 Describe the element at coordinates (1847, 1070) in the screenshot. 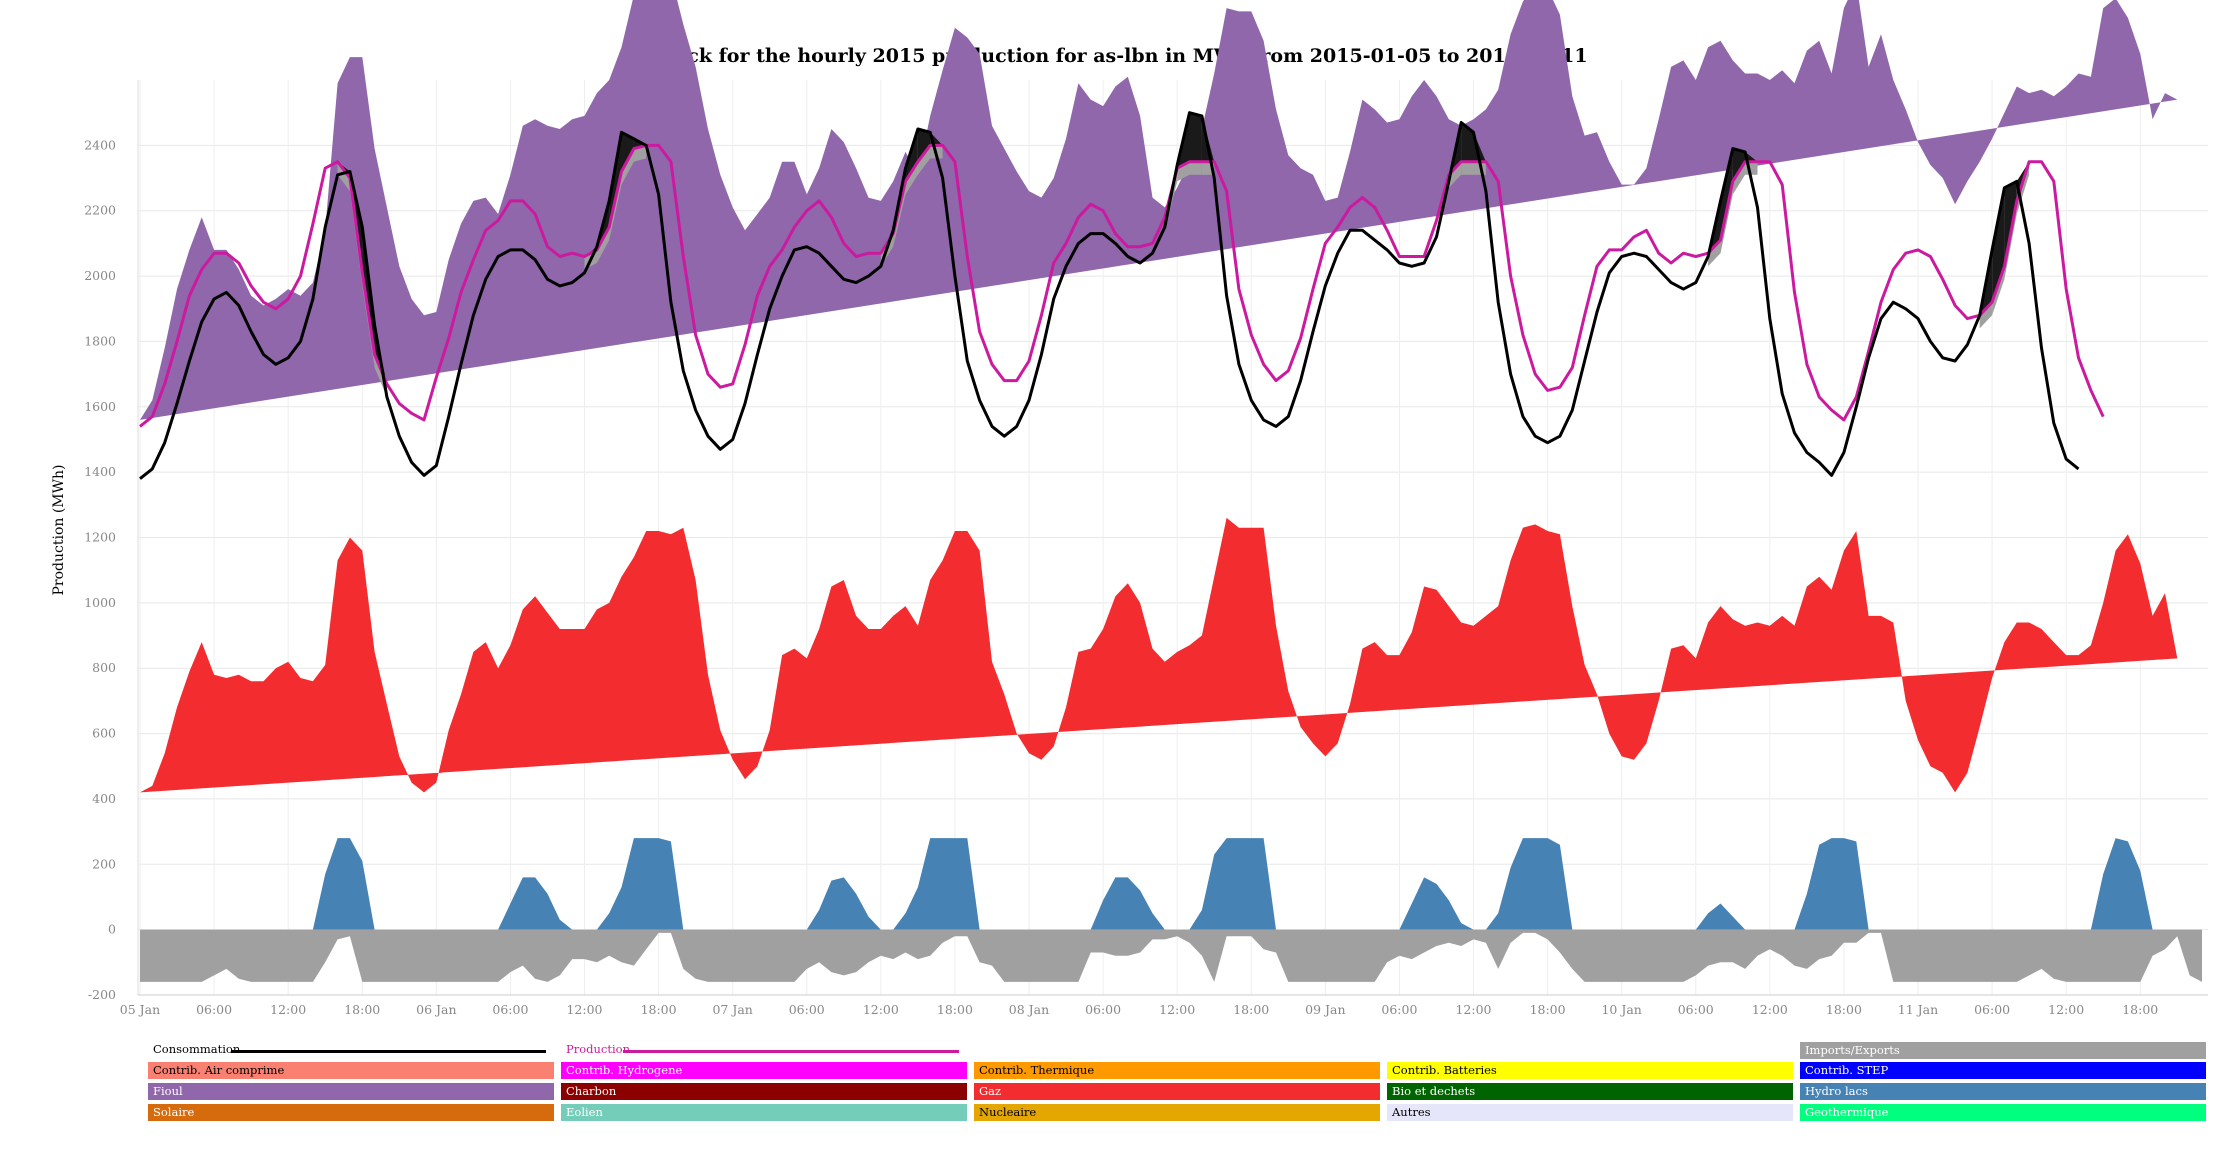

I see `legend-label: Contrib. STEP` at that location.